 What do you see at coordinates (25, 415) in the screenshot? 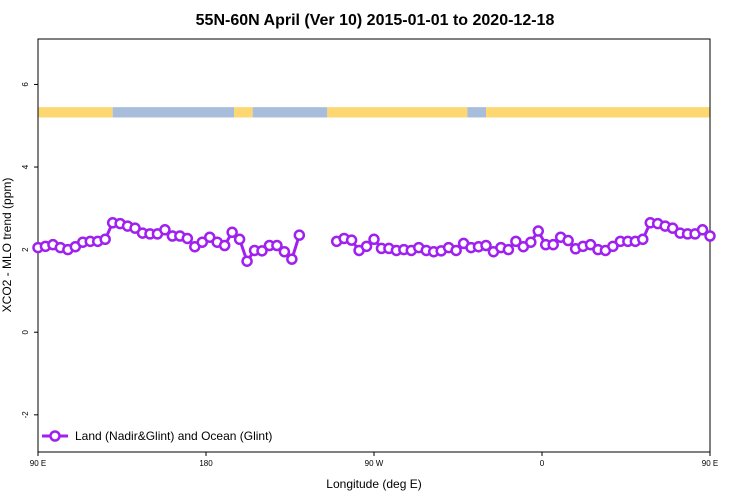
I see `y-tick-label: -2` at bounding box center [25, 415].